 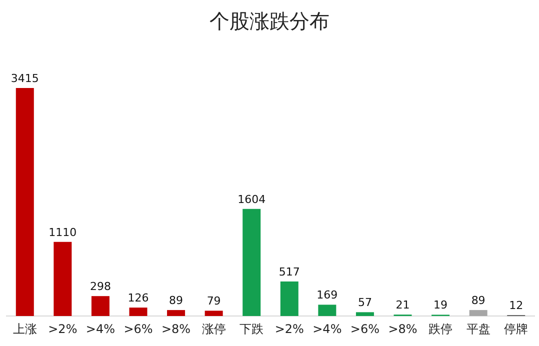 What do you see at coordinates (270, 21) in the screenshot?
I see `title: 个股涨跌分布` at bounding box center [270, 21].